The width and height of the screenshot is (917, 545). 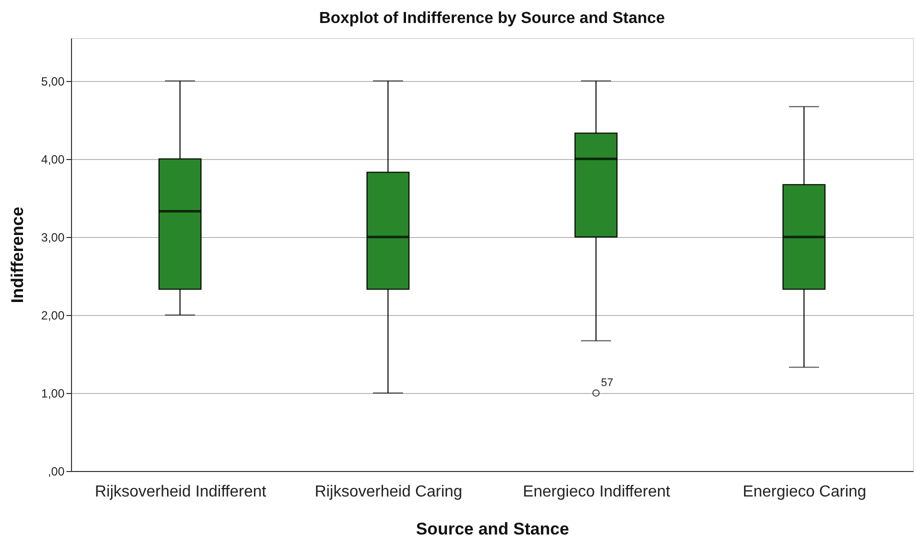 I want to click on y-tick-label: 2,00, so click(x=53, y=315).